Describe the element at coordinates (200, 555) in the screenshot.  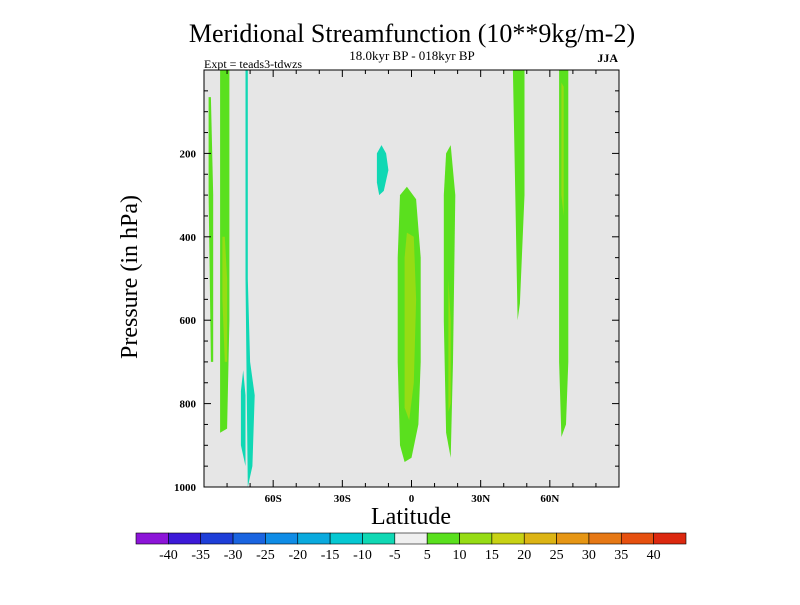
I see `colorbar-label: -35` at that location.